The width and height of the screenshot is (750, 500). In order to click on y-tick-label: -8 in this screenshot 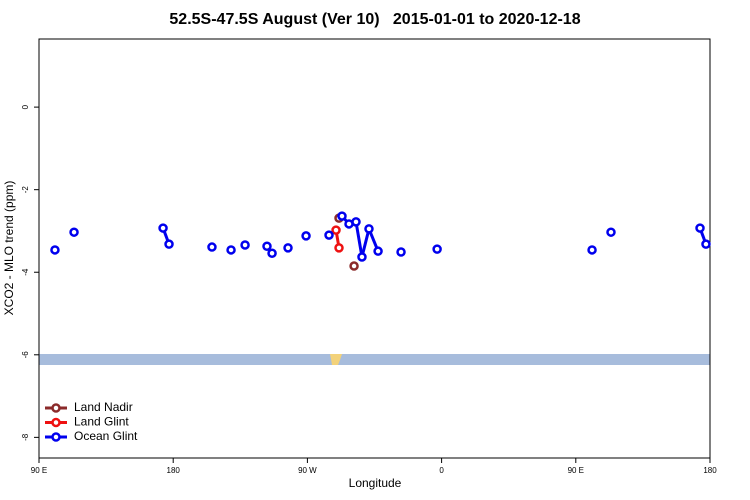, I will do `click(25, 437)`.